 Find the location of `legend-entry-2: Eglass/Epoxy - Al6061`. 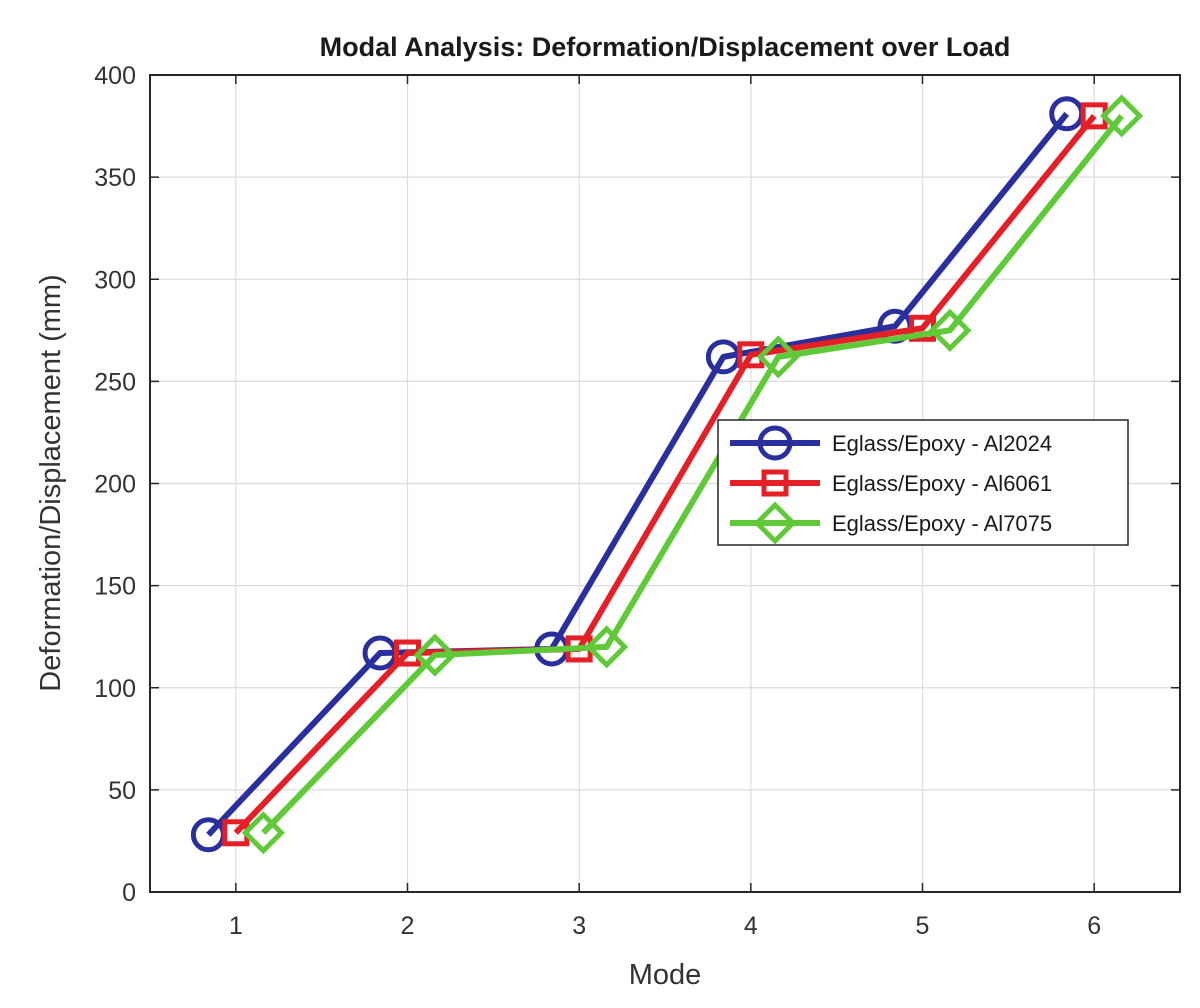

legend-entry-2: Eglass/Epoxy - Al6061 is located at coordinates (891, 483).